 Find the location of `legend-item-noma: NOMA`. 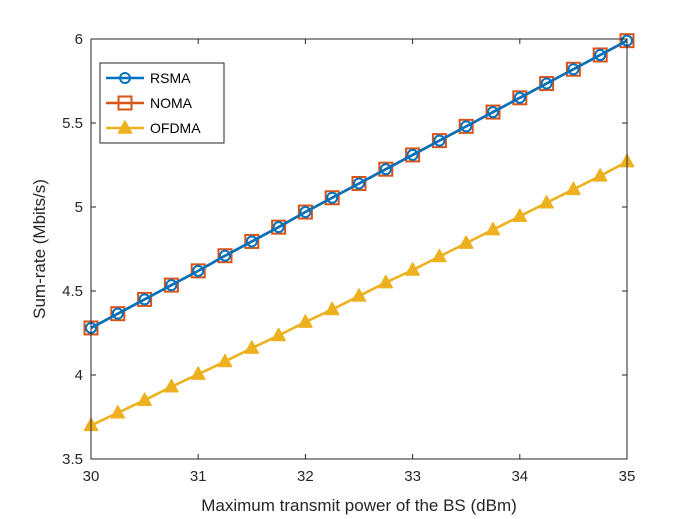

legend-item-noma: NOMA is located at coordinates (149, 103).